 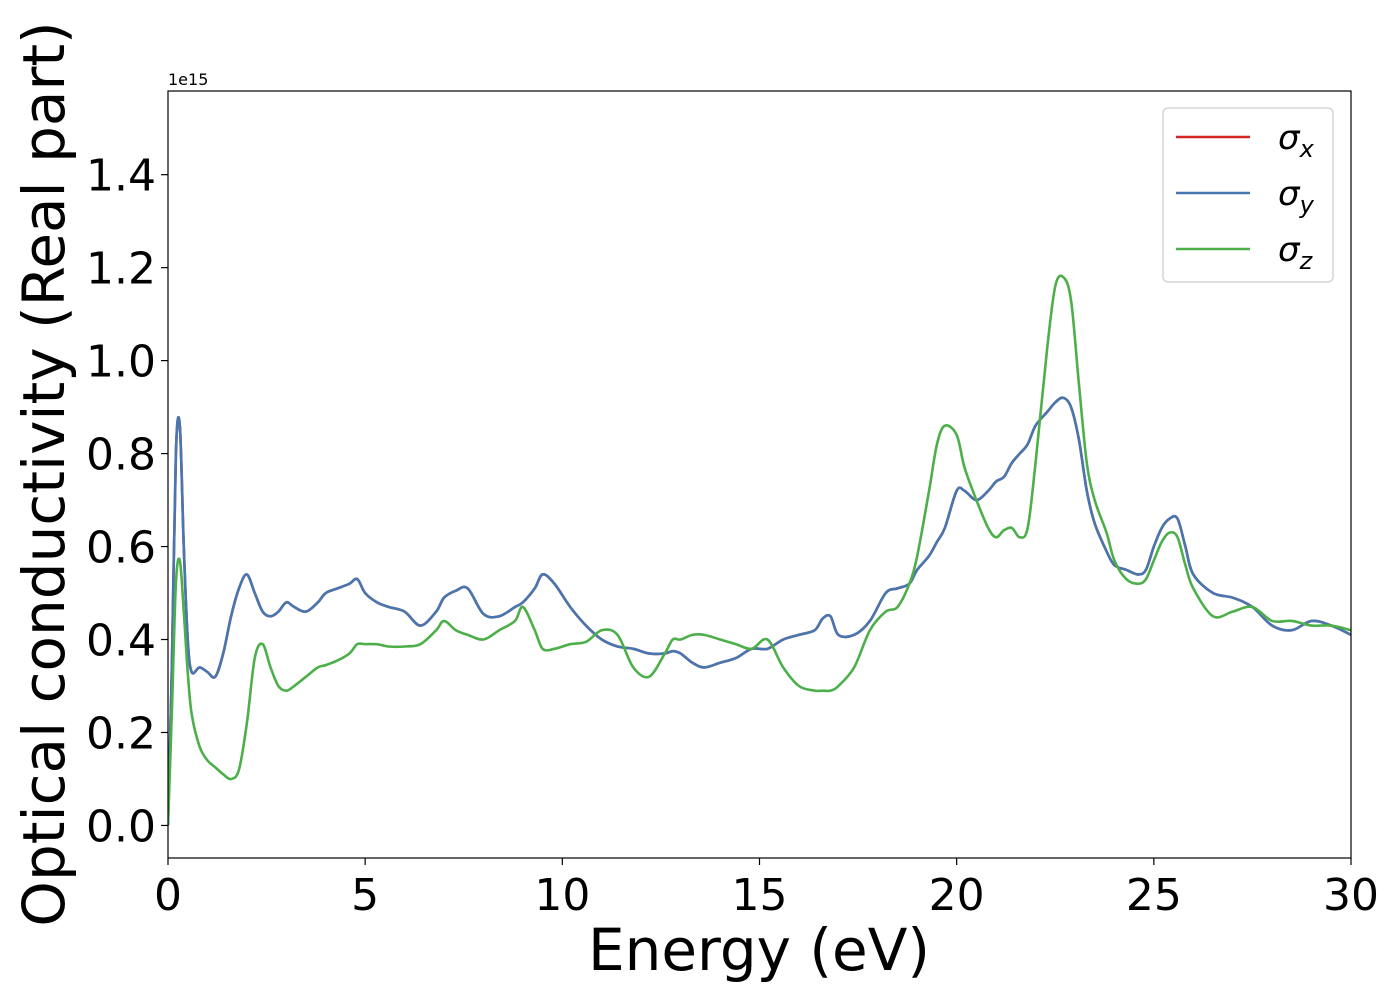 I want to click on x-tick-label: 5, so click(x=365, y=895).